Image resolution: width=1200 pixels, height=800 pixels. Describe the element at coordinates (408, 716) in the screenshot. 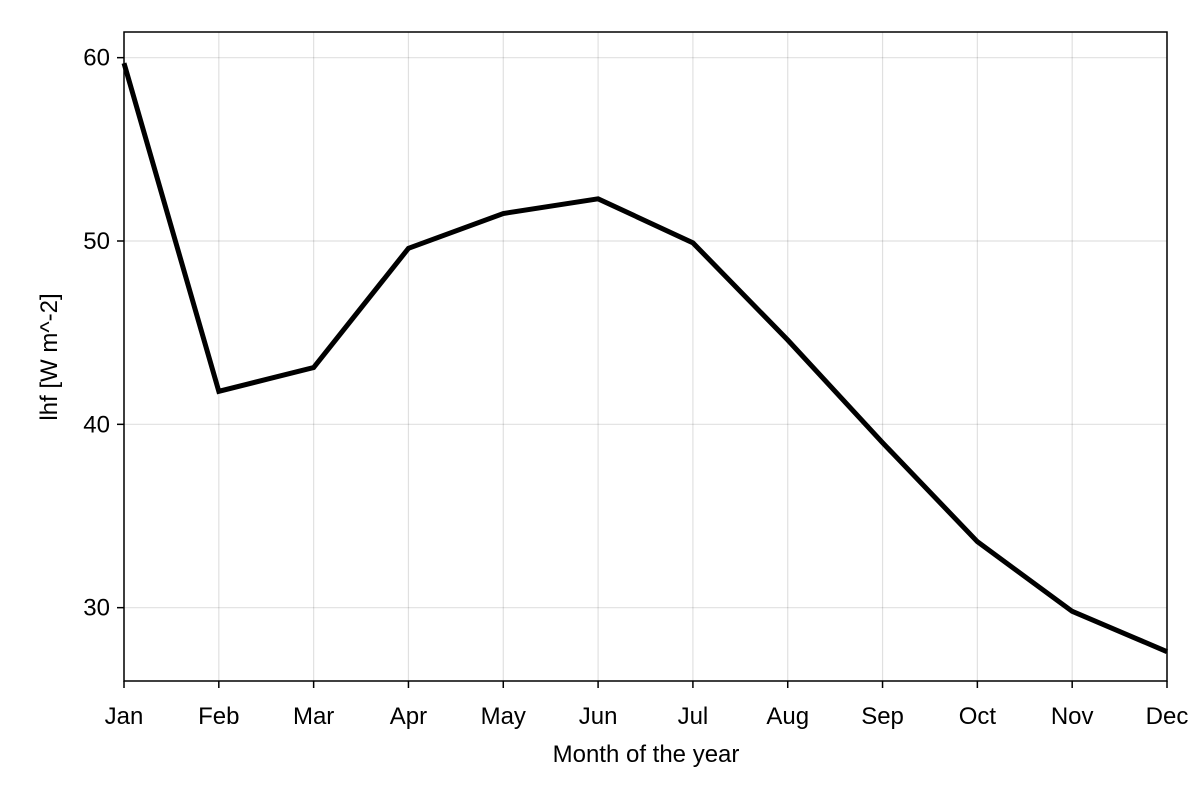

I see `x-tick-label: Apr` at that location.